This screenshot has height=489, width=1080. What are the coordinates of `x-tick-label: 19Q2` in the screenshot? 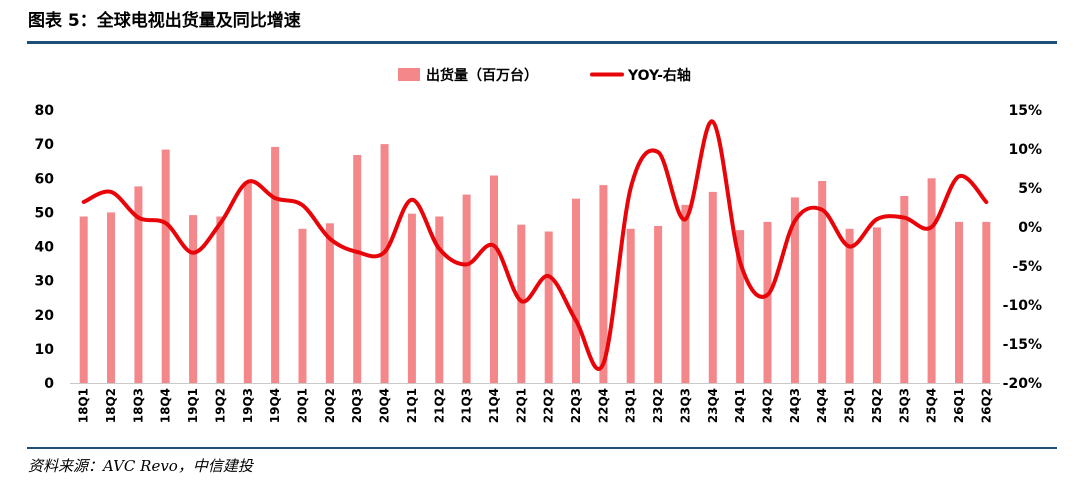 It's located at (220, 405).